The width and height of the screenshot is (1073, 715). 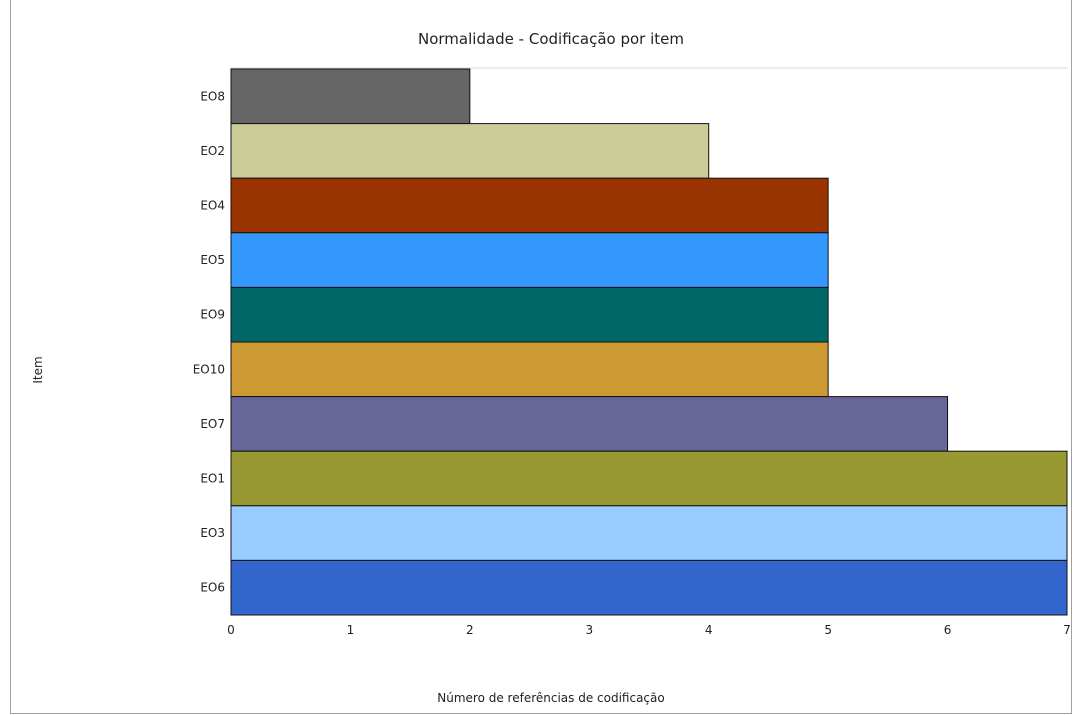 I want to click on category-label-eo8: EO8, so click(x=212, y=96).